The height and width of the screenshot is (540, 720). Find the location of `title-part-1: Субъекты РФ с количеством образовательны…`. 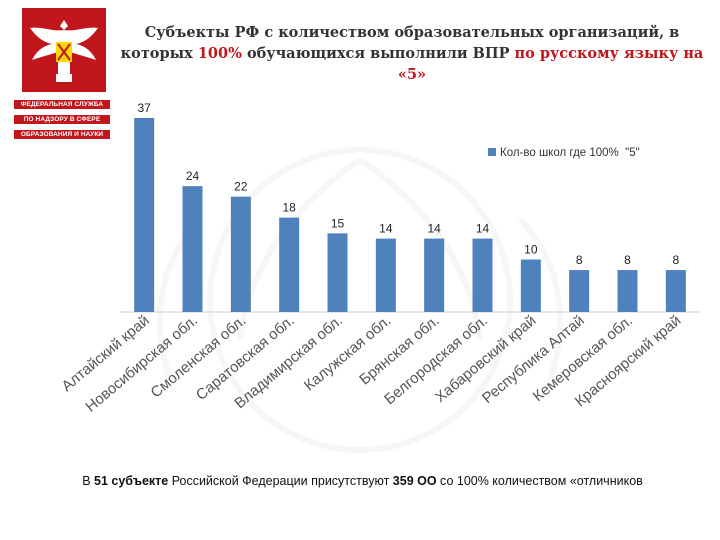

title-part-1: Субъекты РФ с количеством образовательны… is located at coordinates (400, 43).